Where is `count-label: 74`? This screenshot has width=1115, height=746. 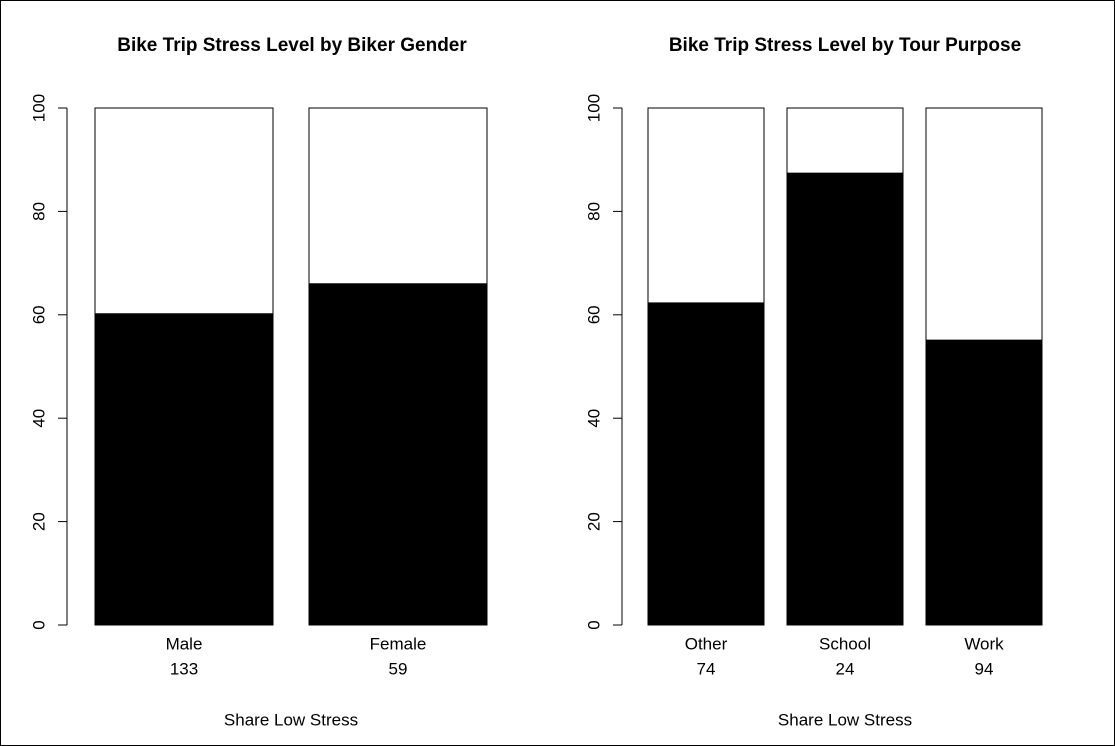 count-label: 74 is located at coordinates (706, 668).